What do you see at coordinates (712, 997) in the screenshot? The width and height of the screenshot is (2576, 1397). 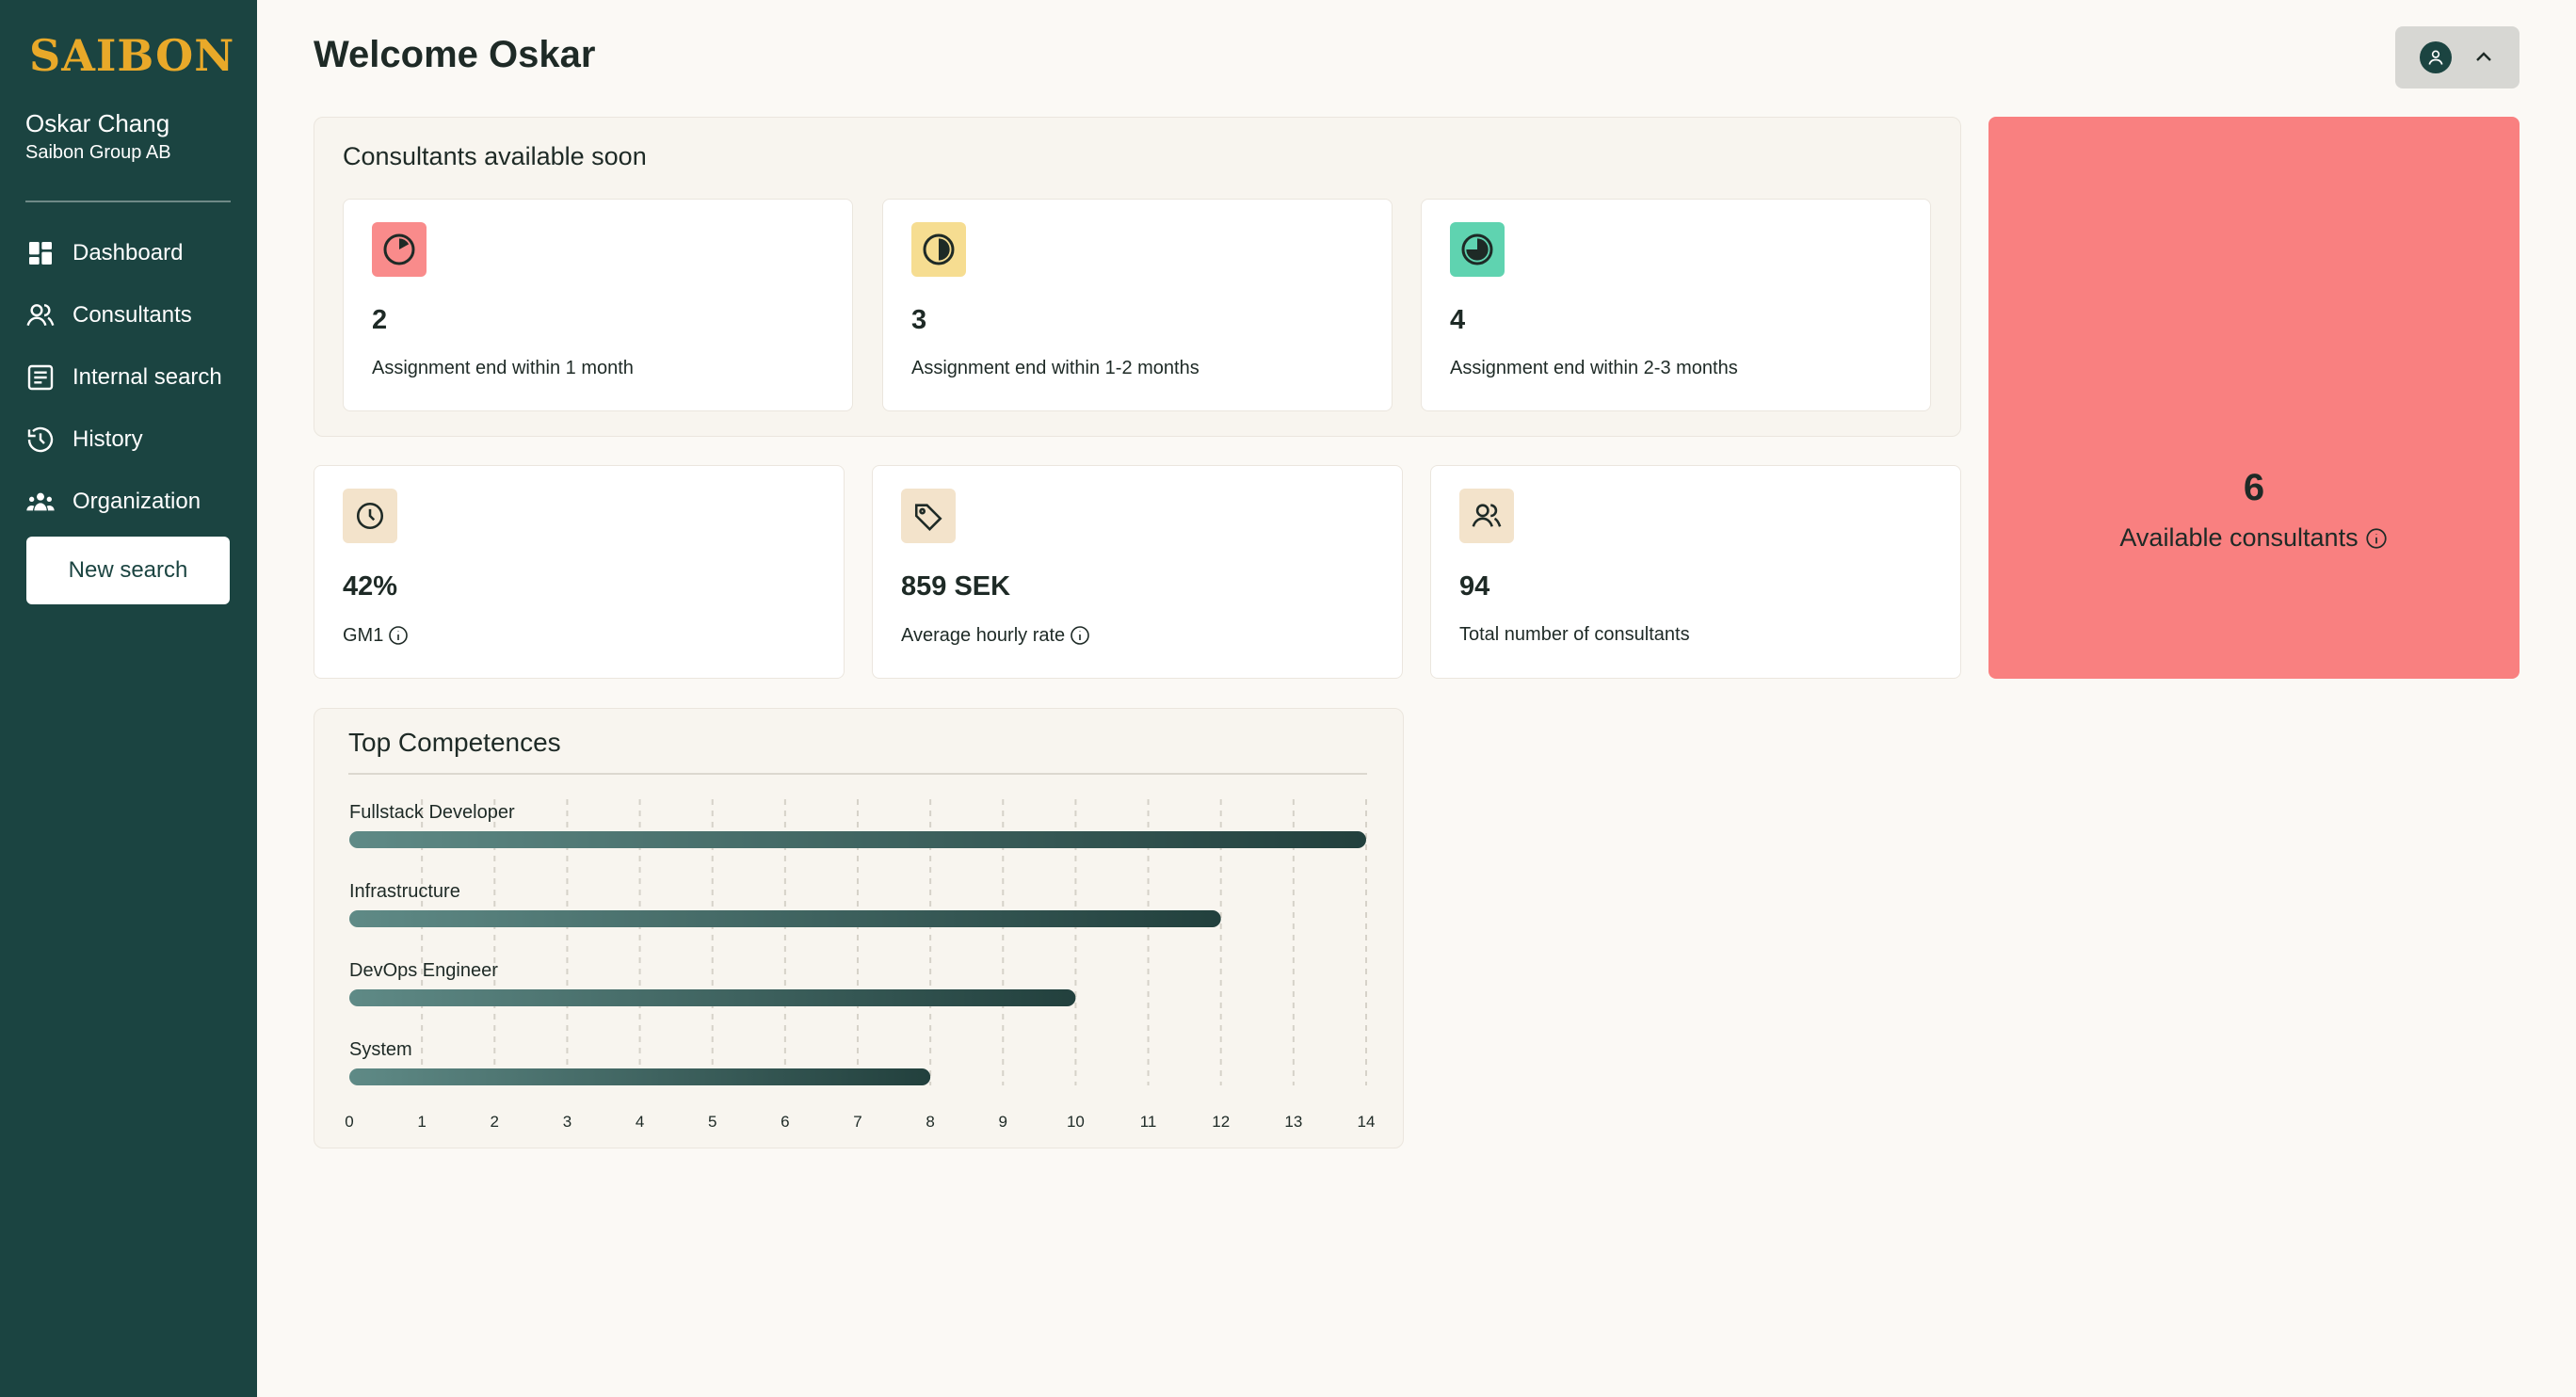 I see `bar-devops-engineer` at bounding box center [712, 997].